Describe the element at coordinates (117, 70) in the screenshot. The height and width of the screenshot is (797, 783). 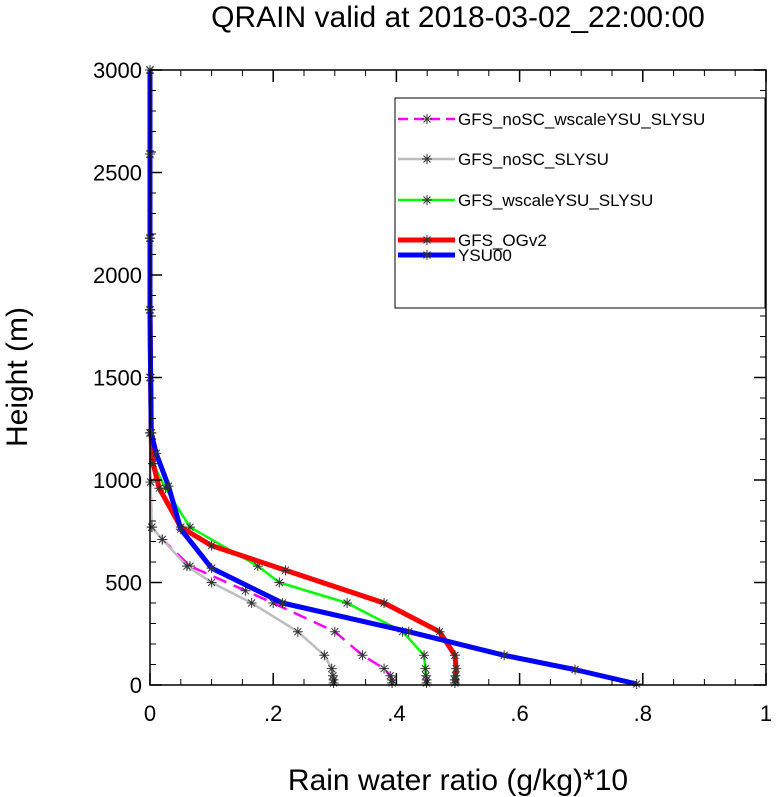
I see `y-tick-label: 3000` at that location.